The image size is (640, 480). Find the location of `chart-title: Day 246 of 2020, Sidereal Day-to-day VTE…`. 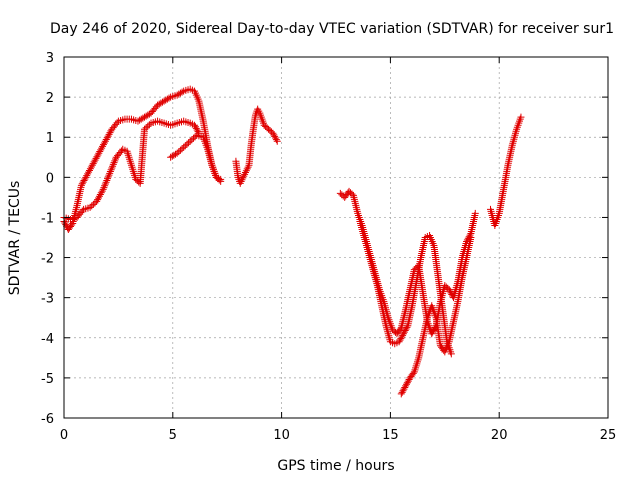

chart-title: Day 246 of 2020, Sidereal Day-to-day VTE… is located at coordinates (332, 29).